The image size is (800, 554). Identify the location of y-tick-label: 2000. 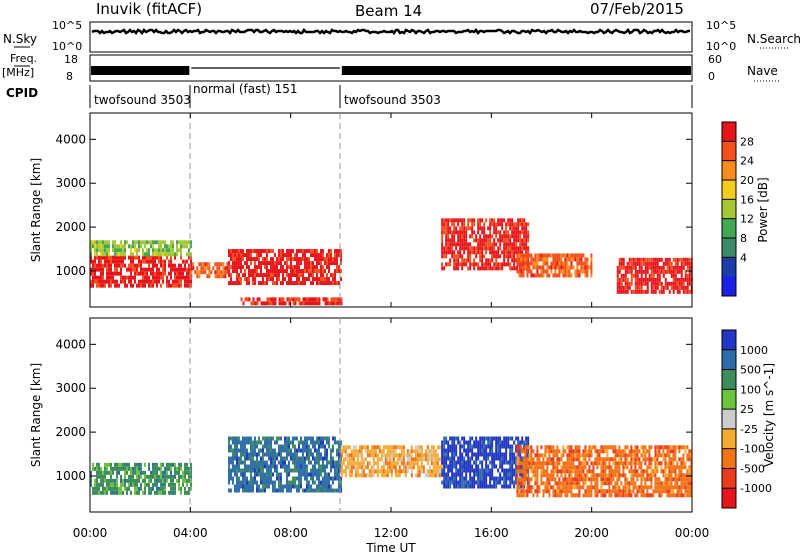
(70, 227).